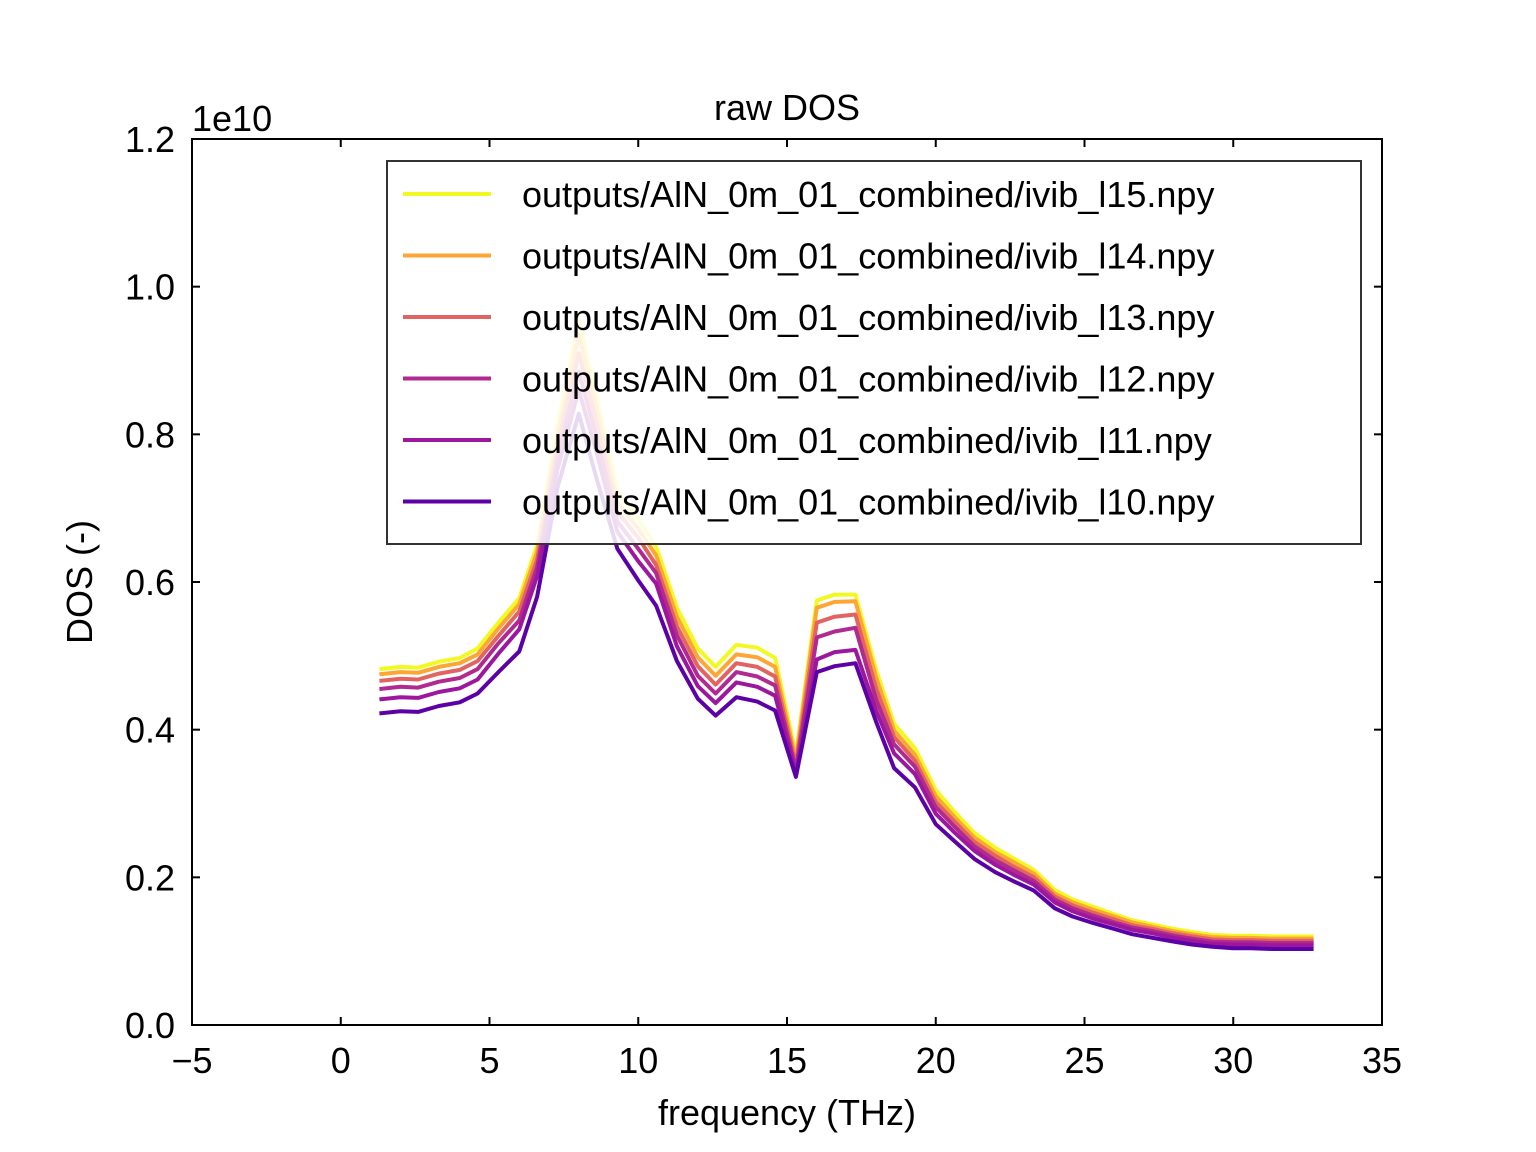 The image size is (1536, 1152). I want to click on legend-label: outputs/AlN_0m_01_combined/ivib_l10.npy, so click(868, 502).